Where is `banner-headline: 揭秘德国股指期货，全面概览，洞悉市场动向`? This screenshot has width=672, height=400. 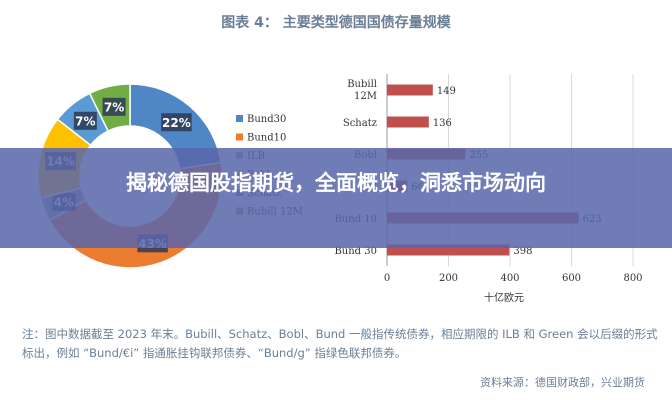 banner-headline: 揭秘德国股指期货，全面概览，洞悉市场动向 is located at coordinates (336, 183).